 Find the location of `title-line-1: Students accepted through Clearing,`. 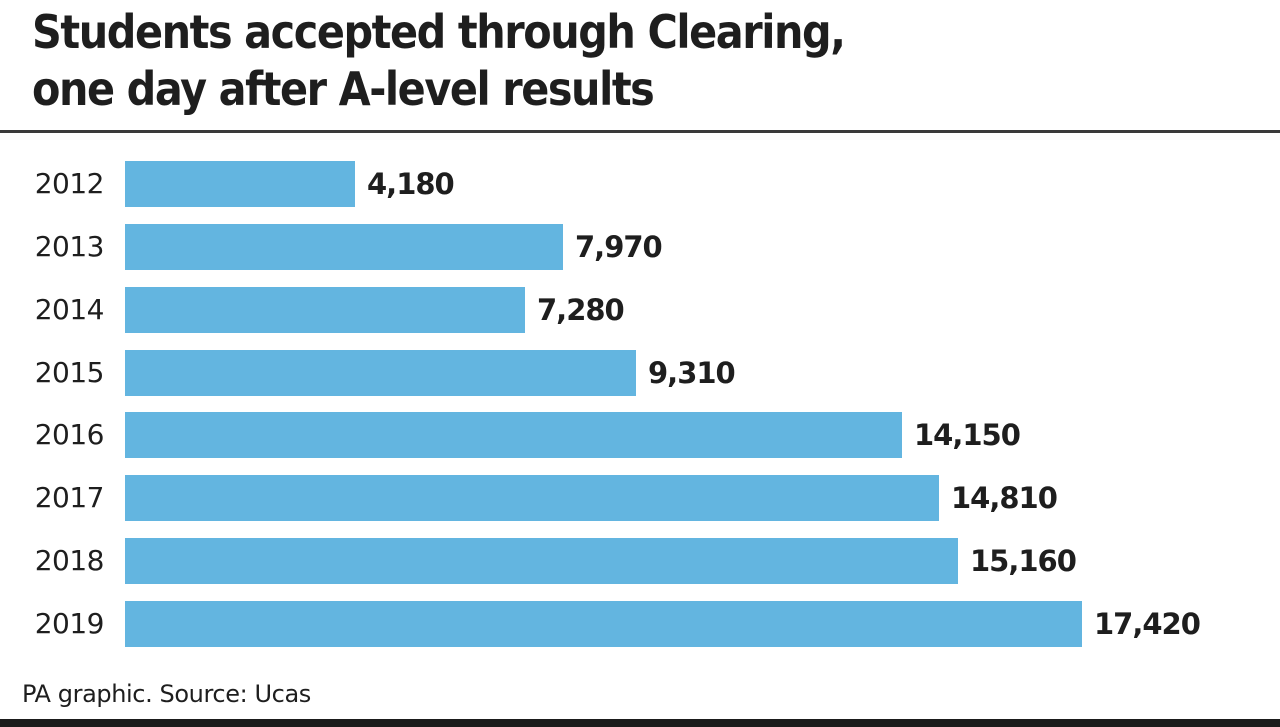

title-line-1: Students accepted through Clearing, is located at coordinates (439, 32).